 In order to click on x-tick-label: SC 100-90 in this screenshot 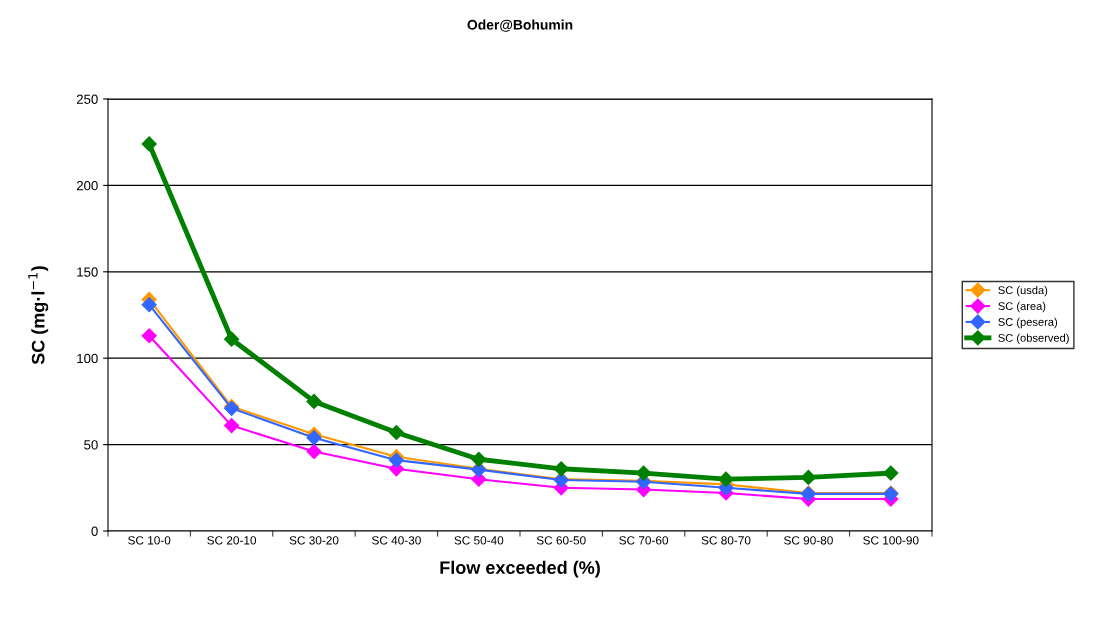, I will do `click(891, 540)`.